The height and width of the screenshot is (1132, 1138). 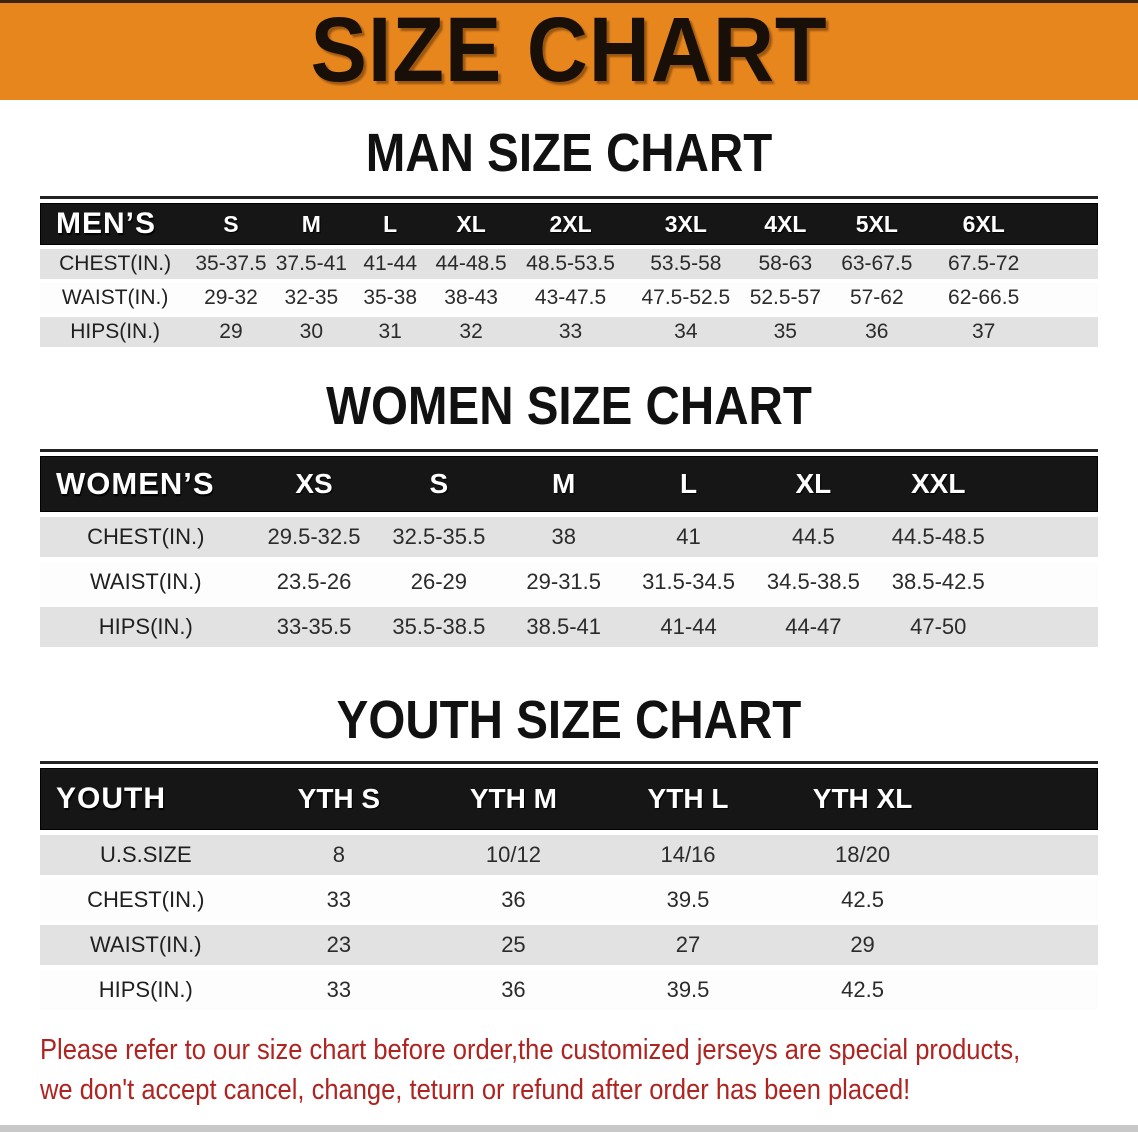 What do you see at coordinates (438, 581) in the screenshot?
I see `table-cell: 26-29` at bounding box center [438, 581].